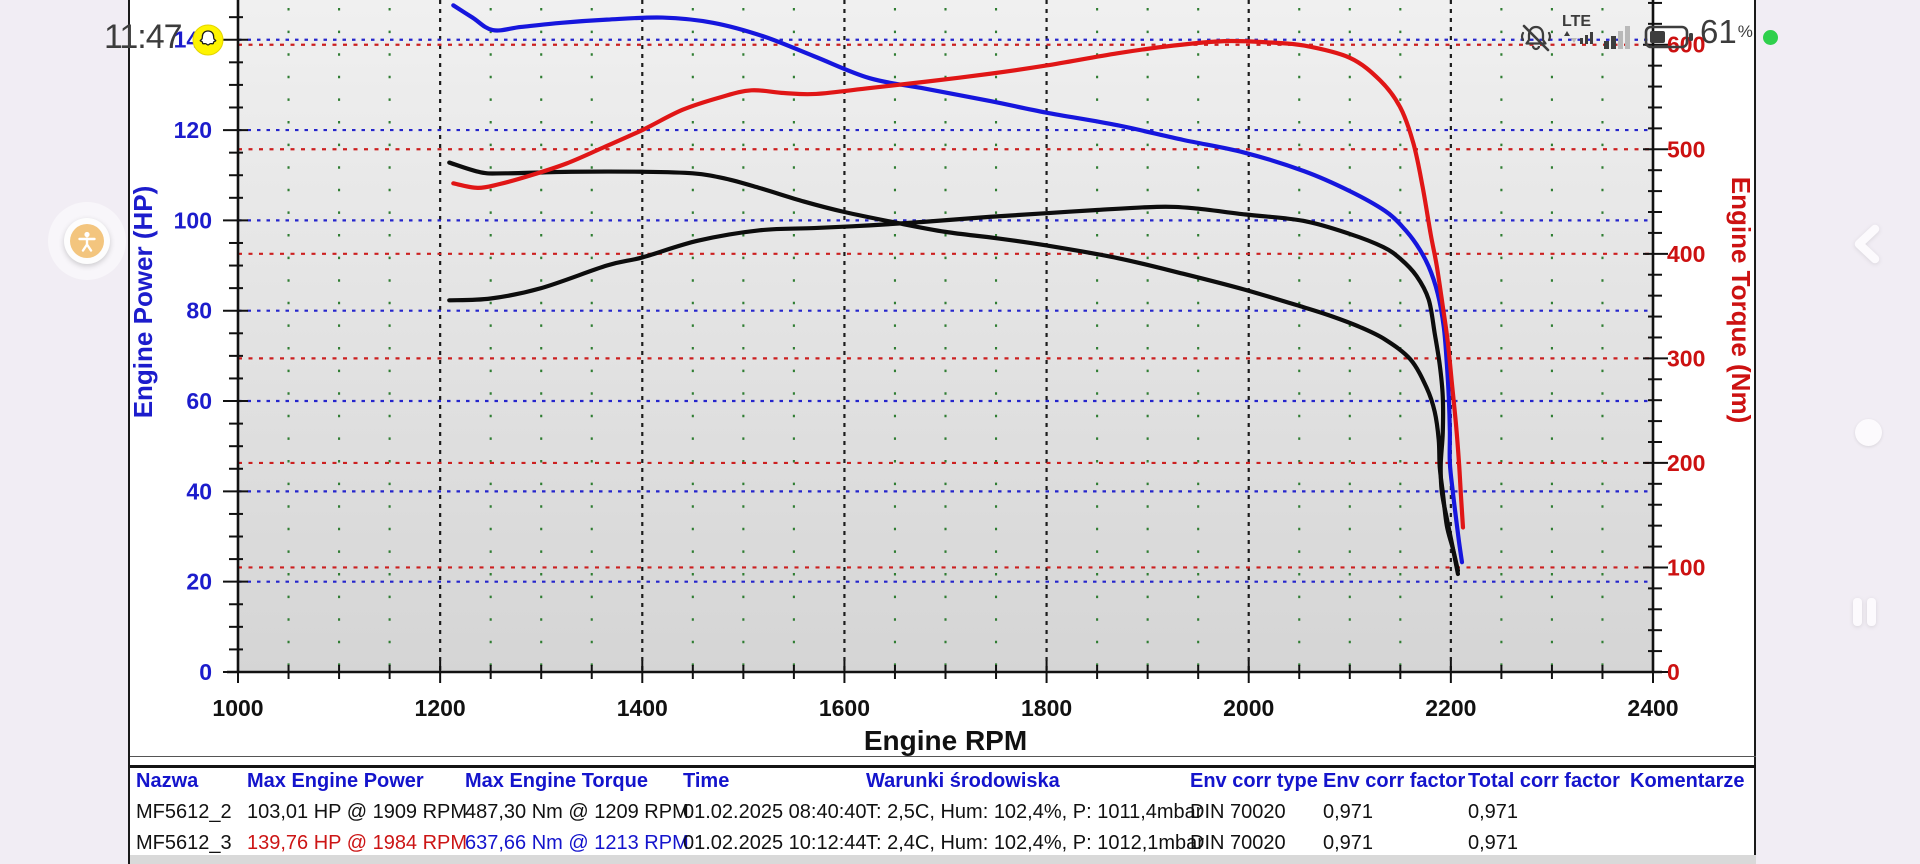 The image size is (1920, 864). I want to click on battery-percent: 61%, so click(1726, 31).